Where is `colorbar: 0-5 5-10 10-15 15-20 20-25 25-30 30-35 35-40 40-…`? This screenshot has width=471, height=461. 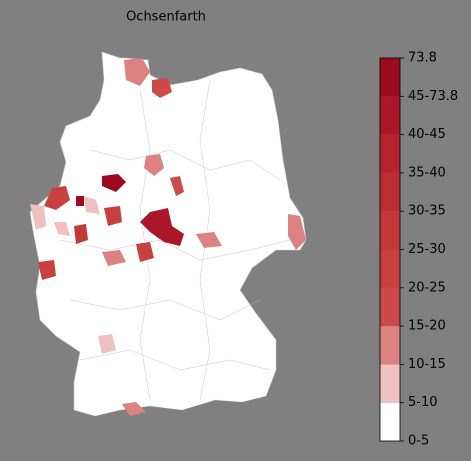
colorbar: 0-5 5-10 10-15 15-20 20-25 25-30 30-35 35-40 40-… is located at coordinates (418, 250).